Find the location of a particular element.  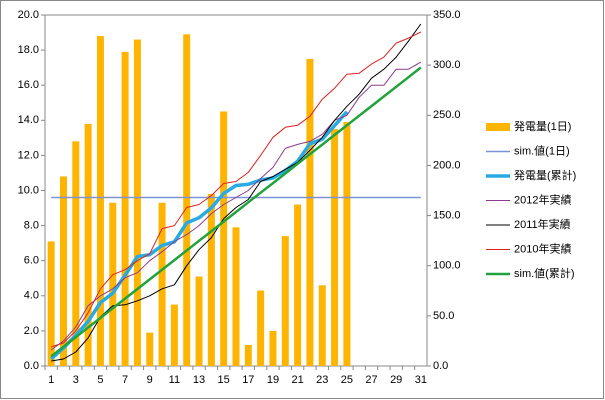

y-tick-label: 6.0 is located at coordinates (31, 261).